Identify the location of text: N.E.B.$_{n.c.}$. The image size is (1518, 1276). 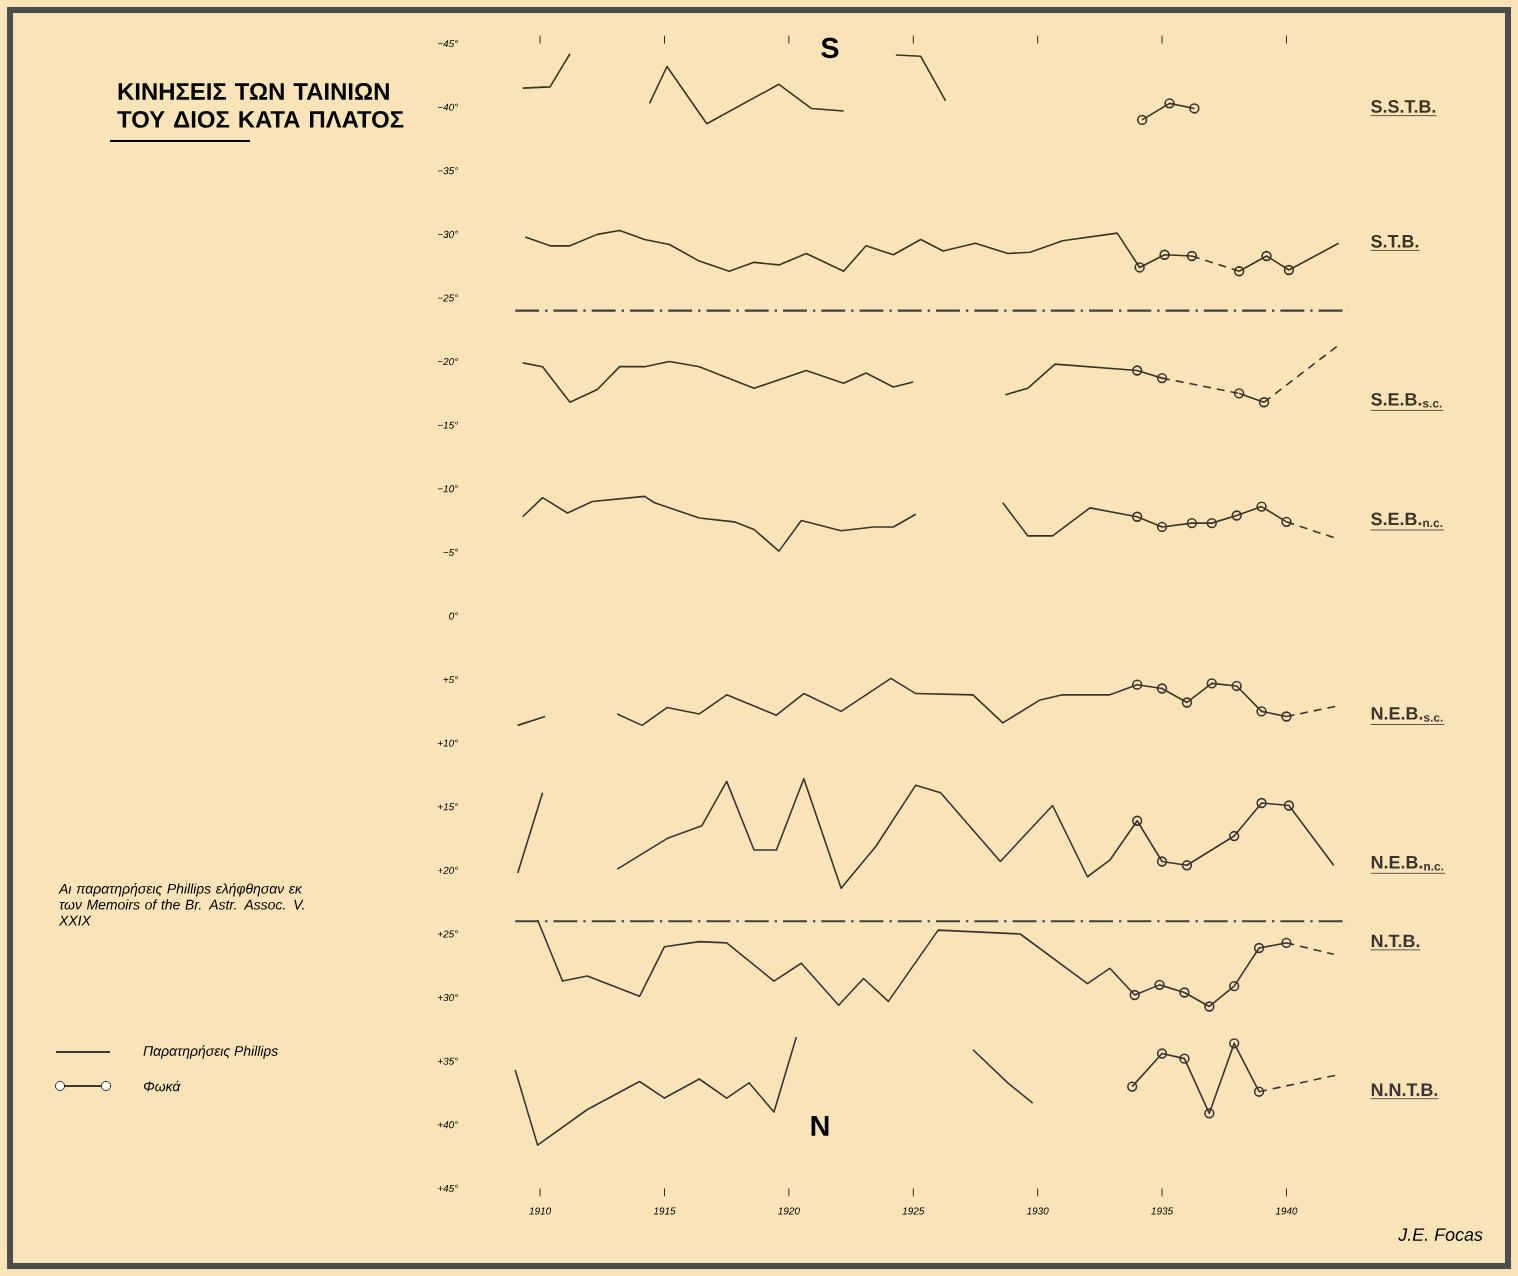
(1407, 863).